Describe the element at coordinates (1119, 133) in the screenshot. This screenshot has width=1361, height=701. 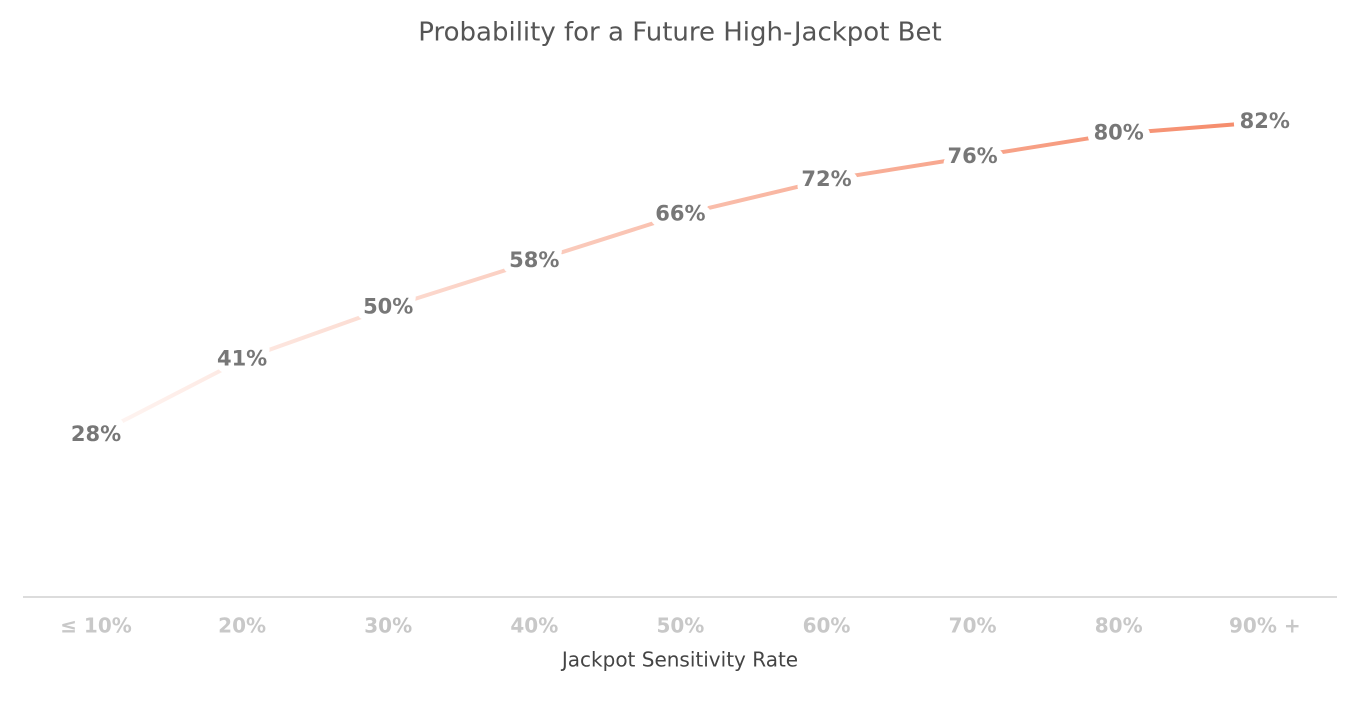
I see `data-label: 80%` at that location.